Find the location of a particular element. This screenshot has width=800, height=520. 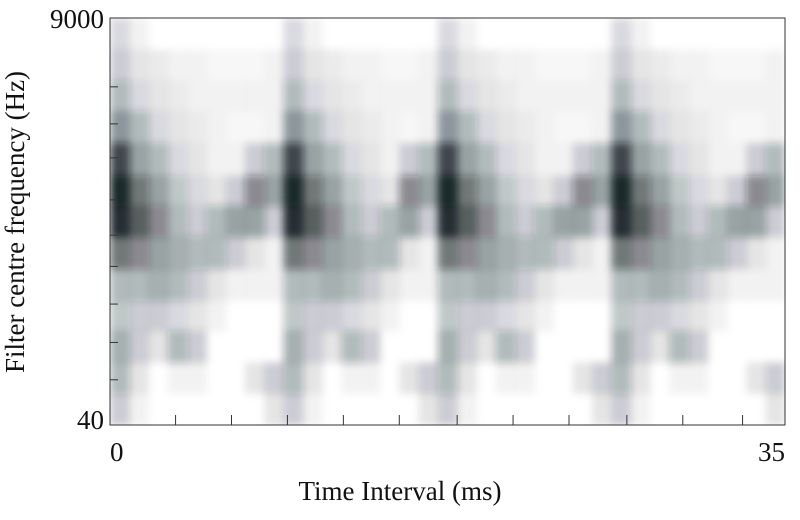

x-axis-title: Time Interval (ms) is located at coordinates (400, 491).